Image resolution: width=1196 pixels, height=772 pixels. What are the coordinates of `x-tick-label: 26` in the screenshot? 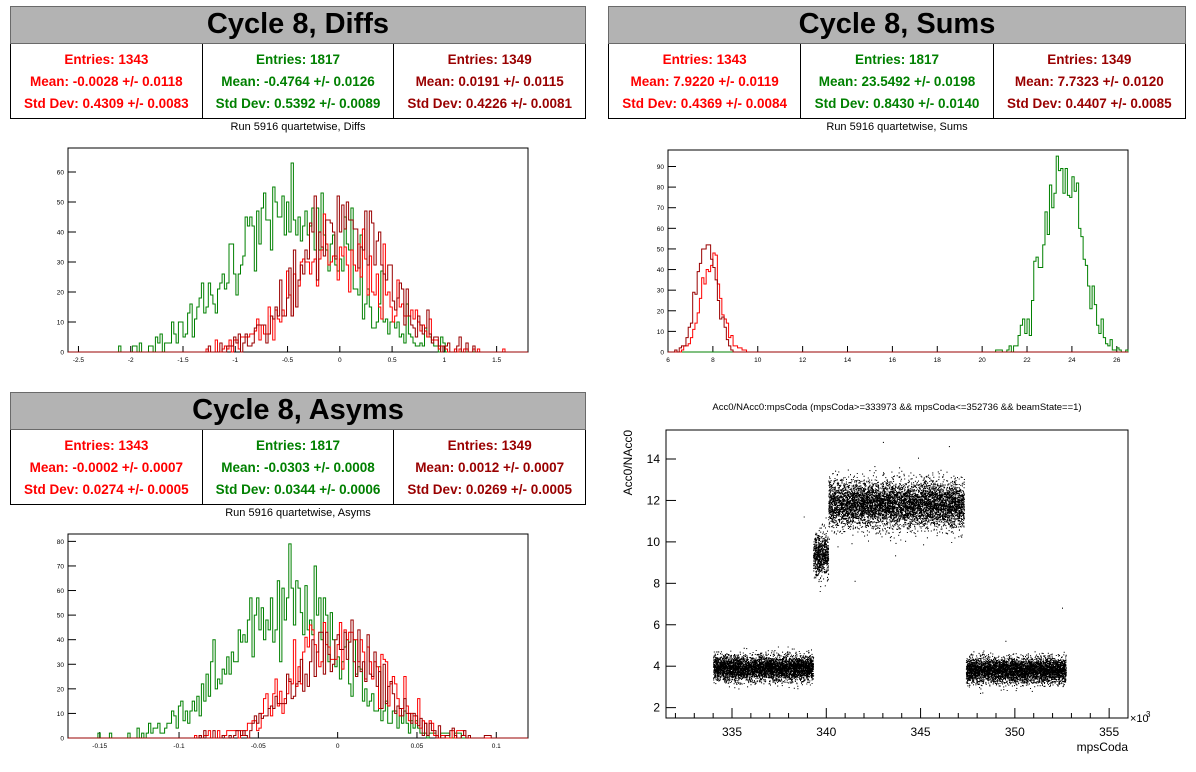 It's located at (1117, 360).